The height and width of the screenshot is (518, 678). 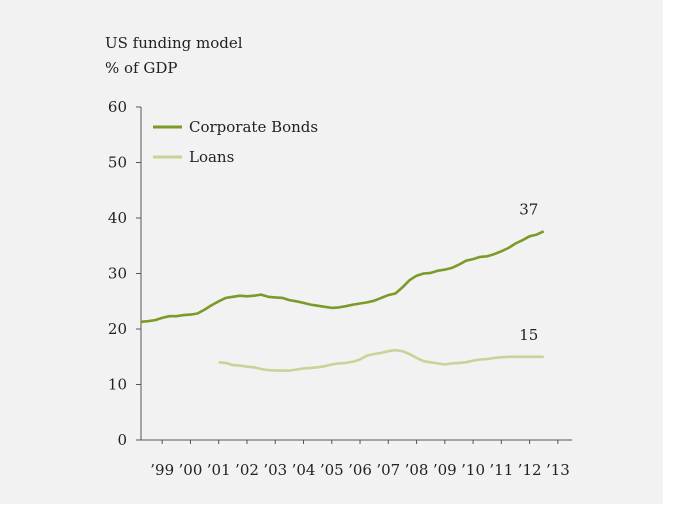 What do you see at coordinates (360, 470) in the screenshot?
I see `x-tick-label: ’06` at bounding box center [360, 470].